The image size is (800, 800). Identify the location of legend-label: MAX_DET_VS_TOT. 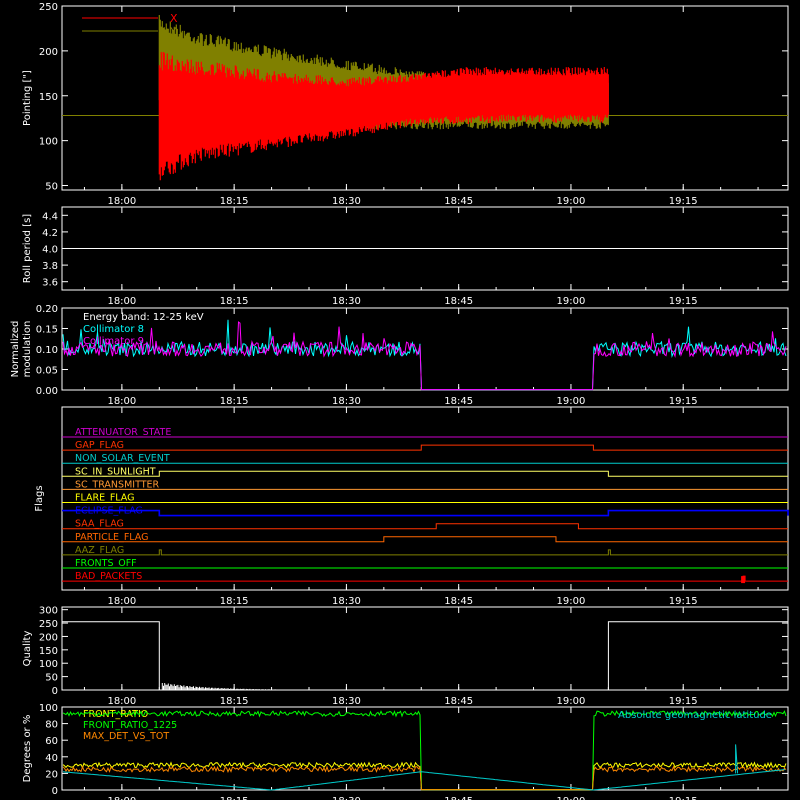
(126, 736).